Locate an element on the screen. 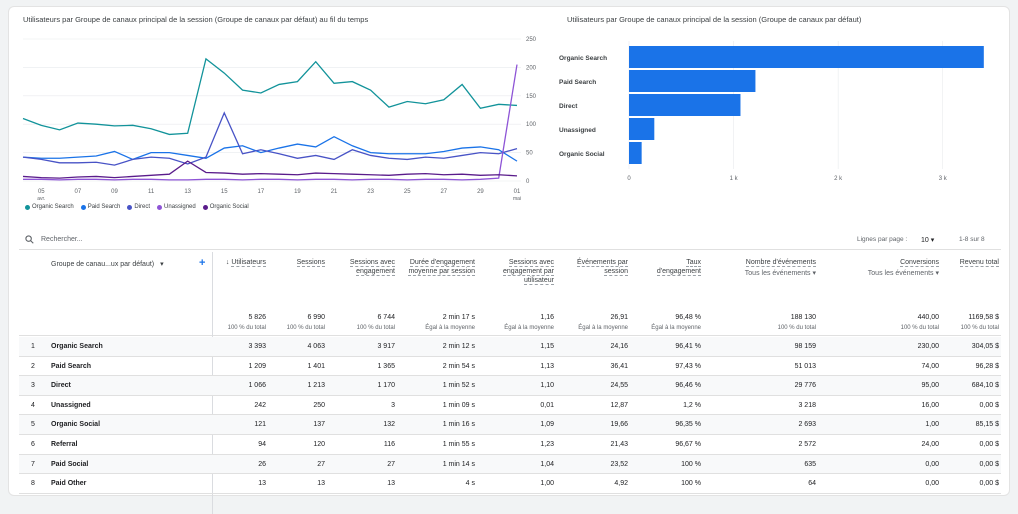  column-header: Taux d'engagement is located at coordinates (671, 267).